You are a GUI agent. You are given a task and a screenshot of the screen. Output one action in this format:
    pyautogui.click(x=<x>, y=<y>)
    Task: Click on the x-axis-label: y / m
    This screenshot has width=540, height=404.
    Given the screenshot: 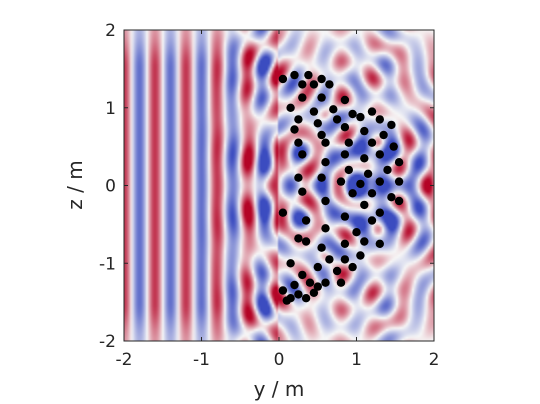 What is the action you would take?
    pyautogui.click(x=279, y=389)
    